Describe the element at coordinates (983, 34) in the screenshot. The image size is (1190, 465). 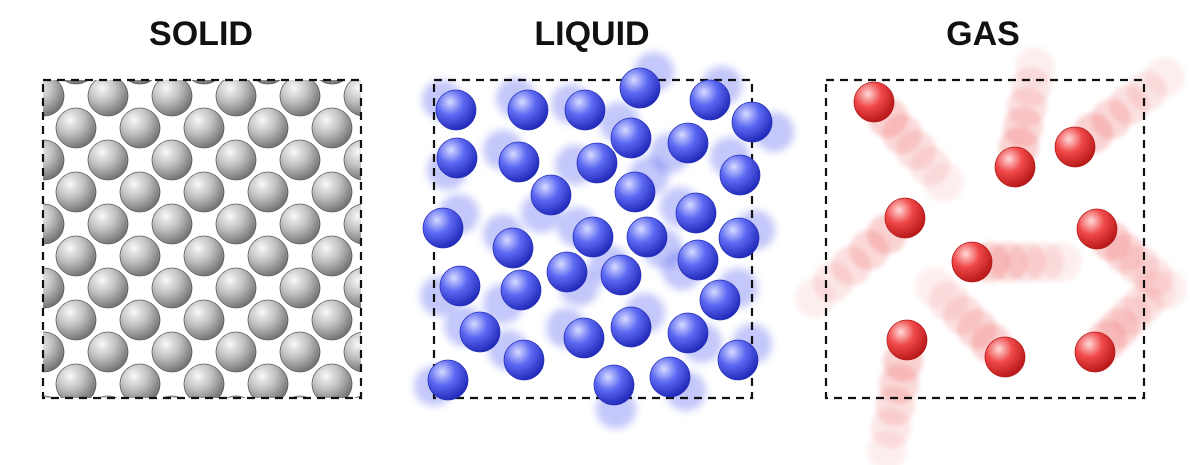
I see `gas-panel-title: GAS` at that location.